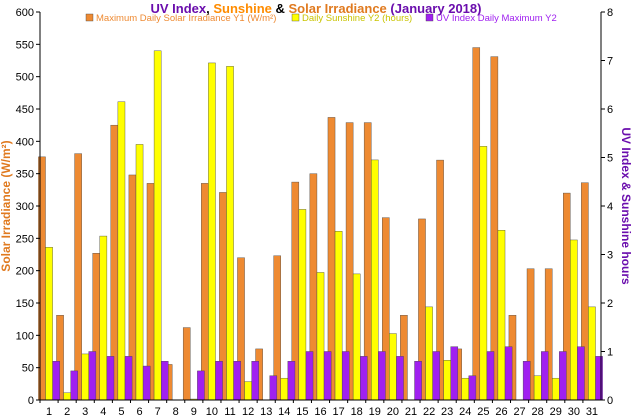 This screenshot has height=420, width=633. Describe the element at coordinates (610, 62) in the screenshot. I see `y-right-tick-label: 7` at that location.